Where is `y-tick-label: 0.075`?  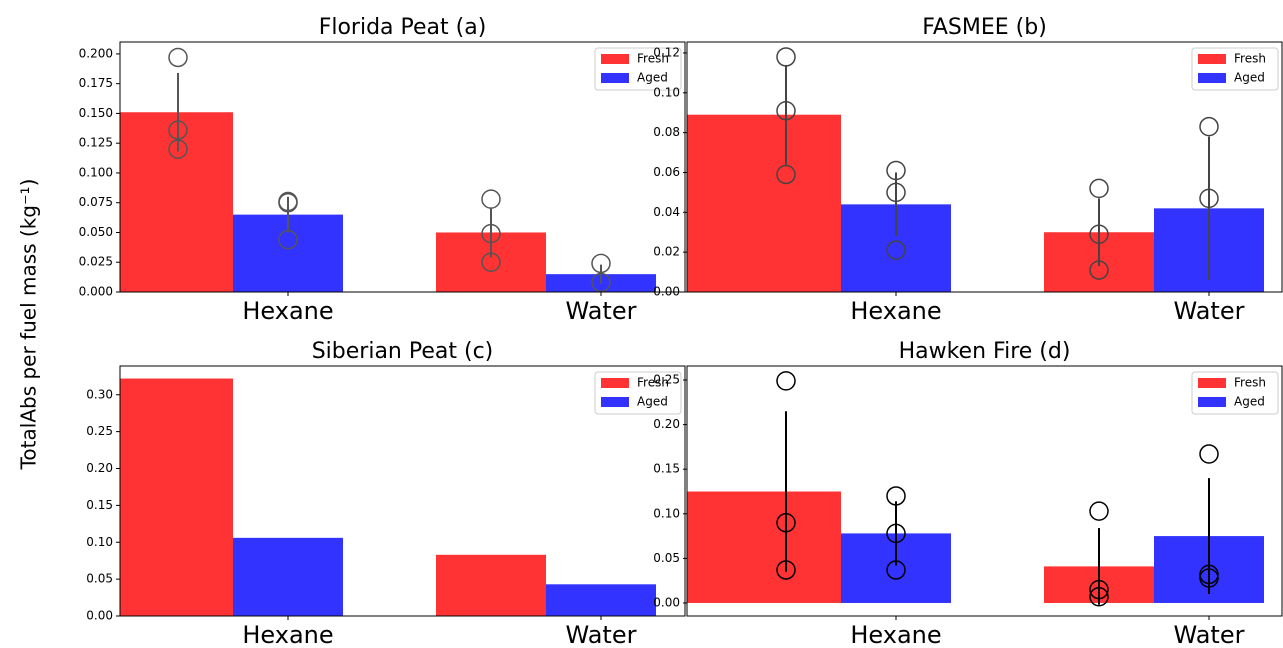 y-tick-label: 0.075 is located at coordinates (96, 202).